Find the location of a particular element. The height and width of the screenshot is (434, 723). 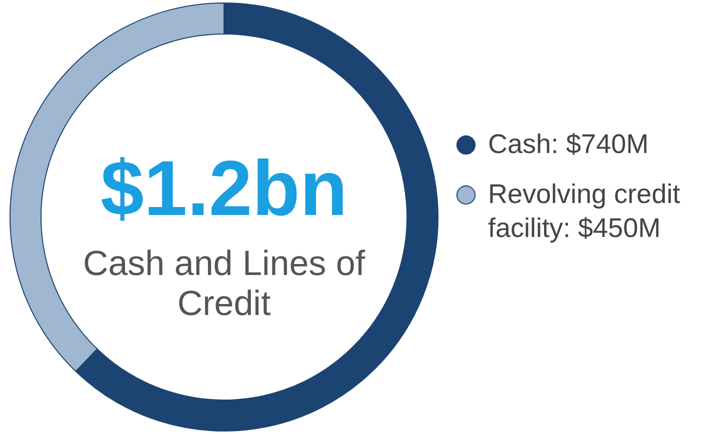

text: Cash and Lines of Credit is located at coordinates (224, 283).